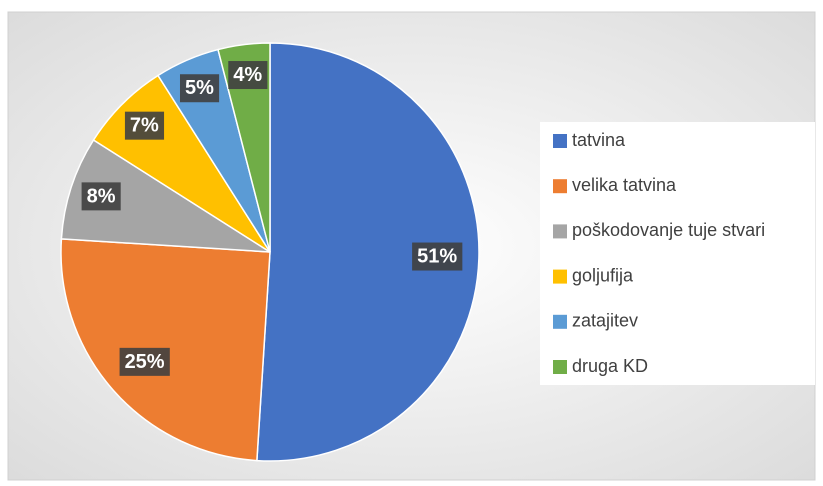 The height and width of the screenshot is (486, 823). What do you see at coordinates (599, 140) in the screenshot?
I see `legend-label: tatvina` at bounding box center [599, 140].